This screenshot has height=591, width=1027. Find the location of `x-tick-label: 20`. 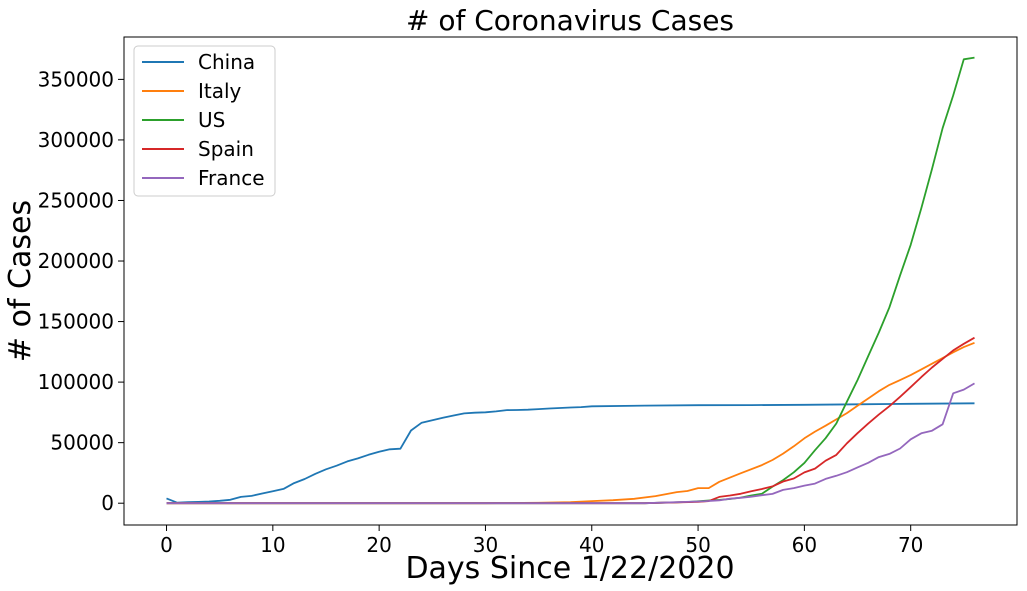

x-tick-label: 20 is located at coordinates (378, 545).